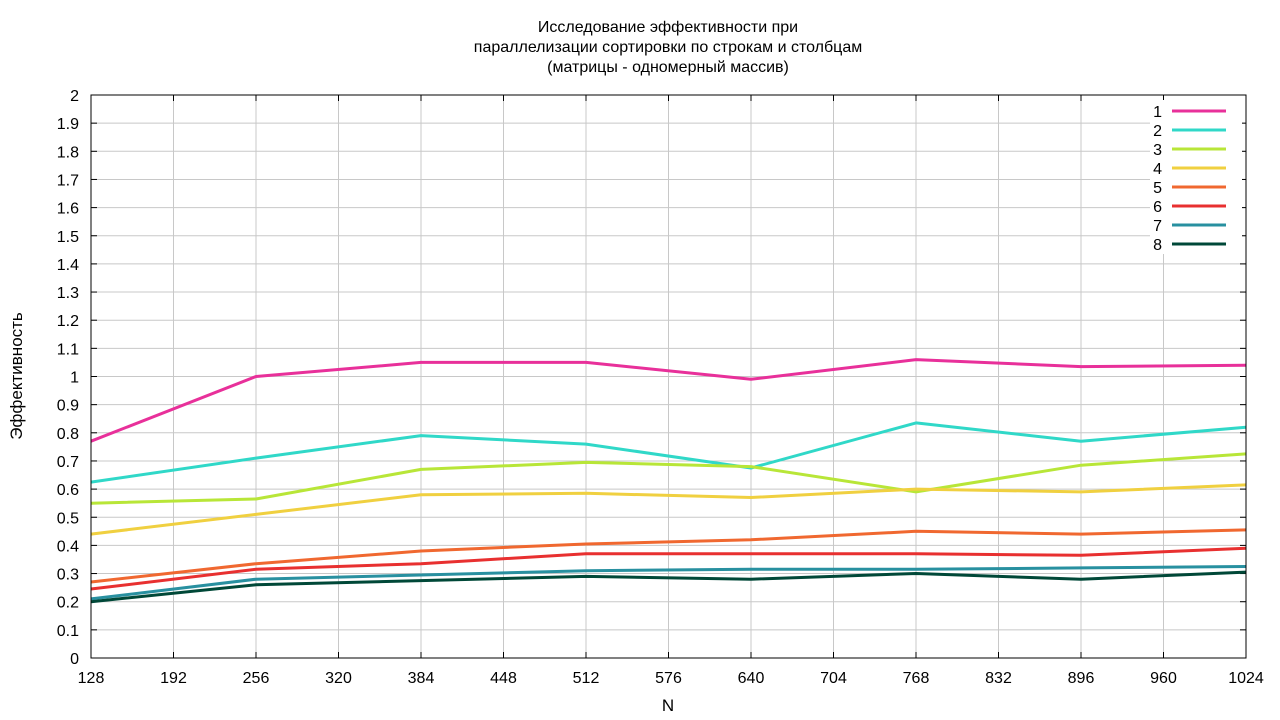 The height and width of the screenshot is (720, 1280). I want to click on legend-label-2: 2, so click(1157, 131).